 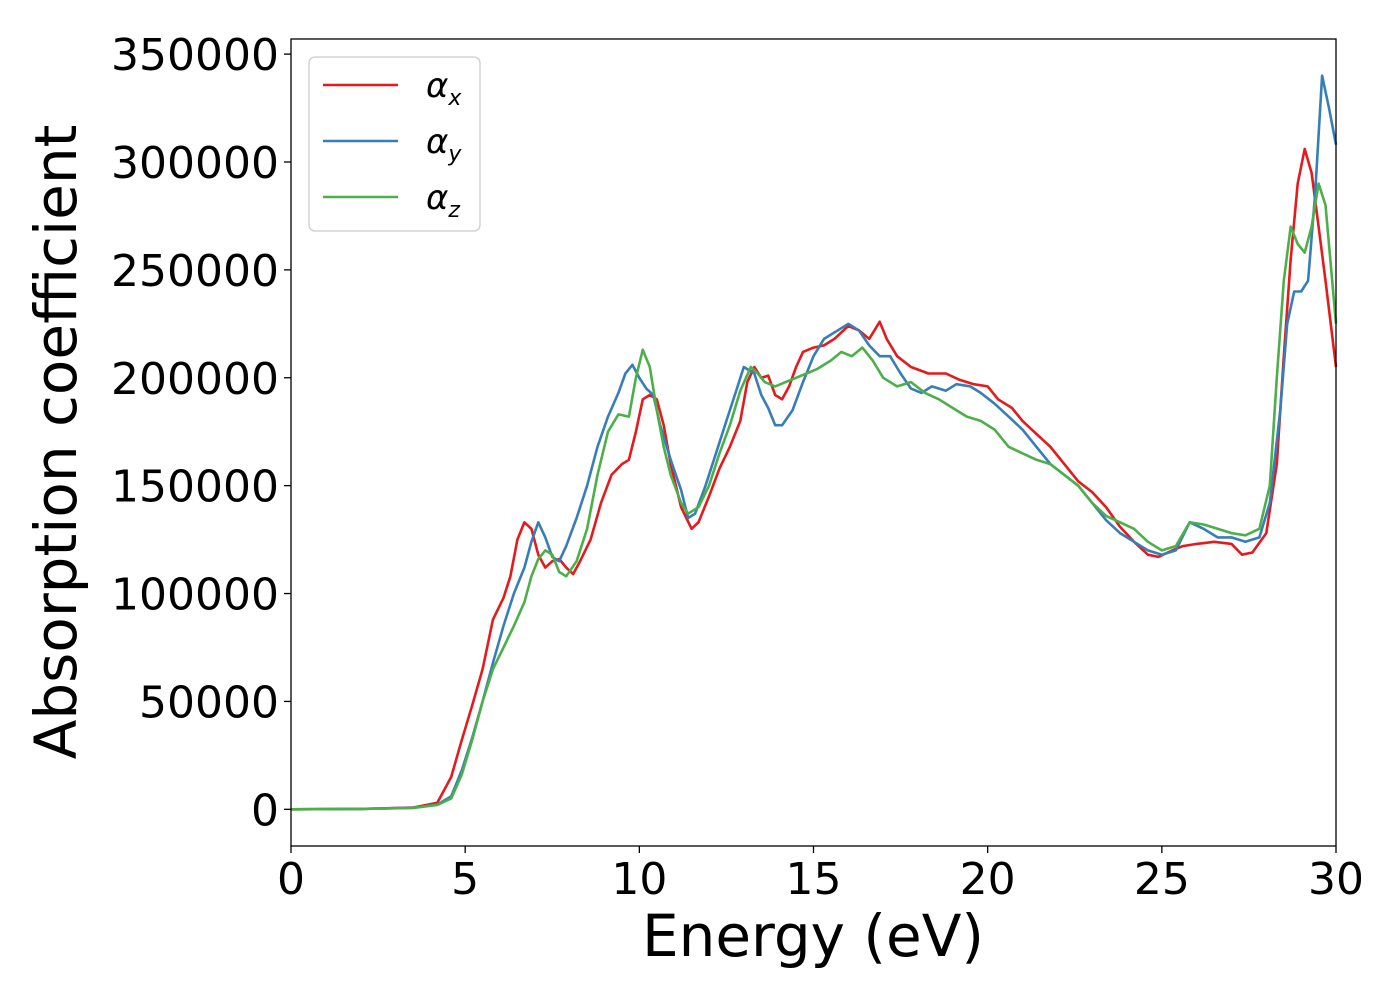 What do you see at coordinates (814, 879) in the screenshot?
I see `x-tick-label: 15` at bounding box center [814, 879].